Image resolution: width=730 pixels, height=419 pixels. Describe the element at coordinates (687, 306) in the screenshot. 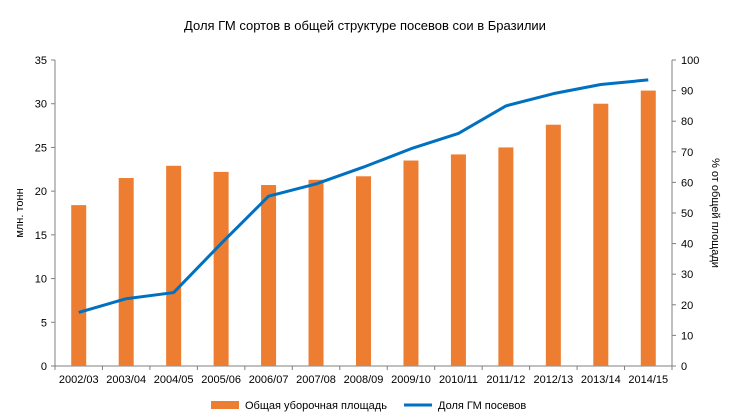

I see `right-tick-label: 20` at that location.